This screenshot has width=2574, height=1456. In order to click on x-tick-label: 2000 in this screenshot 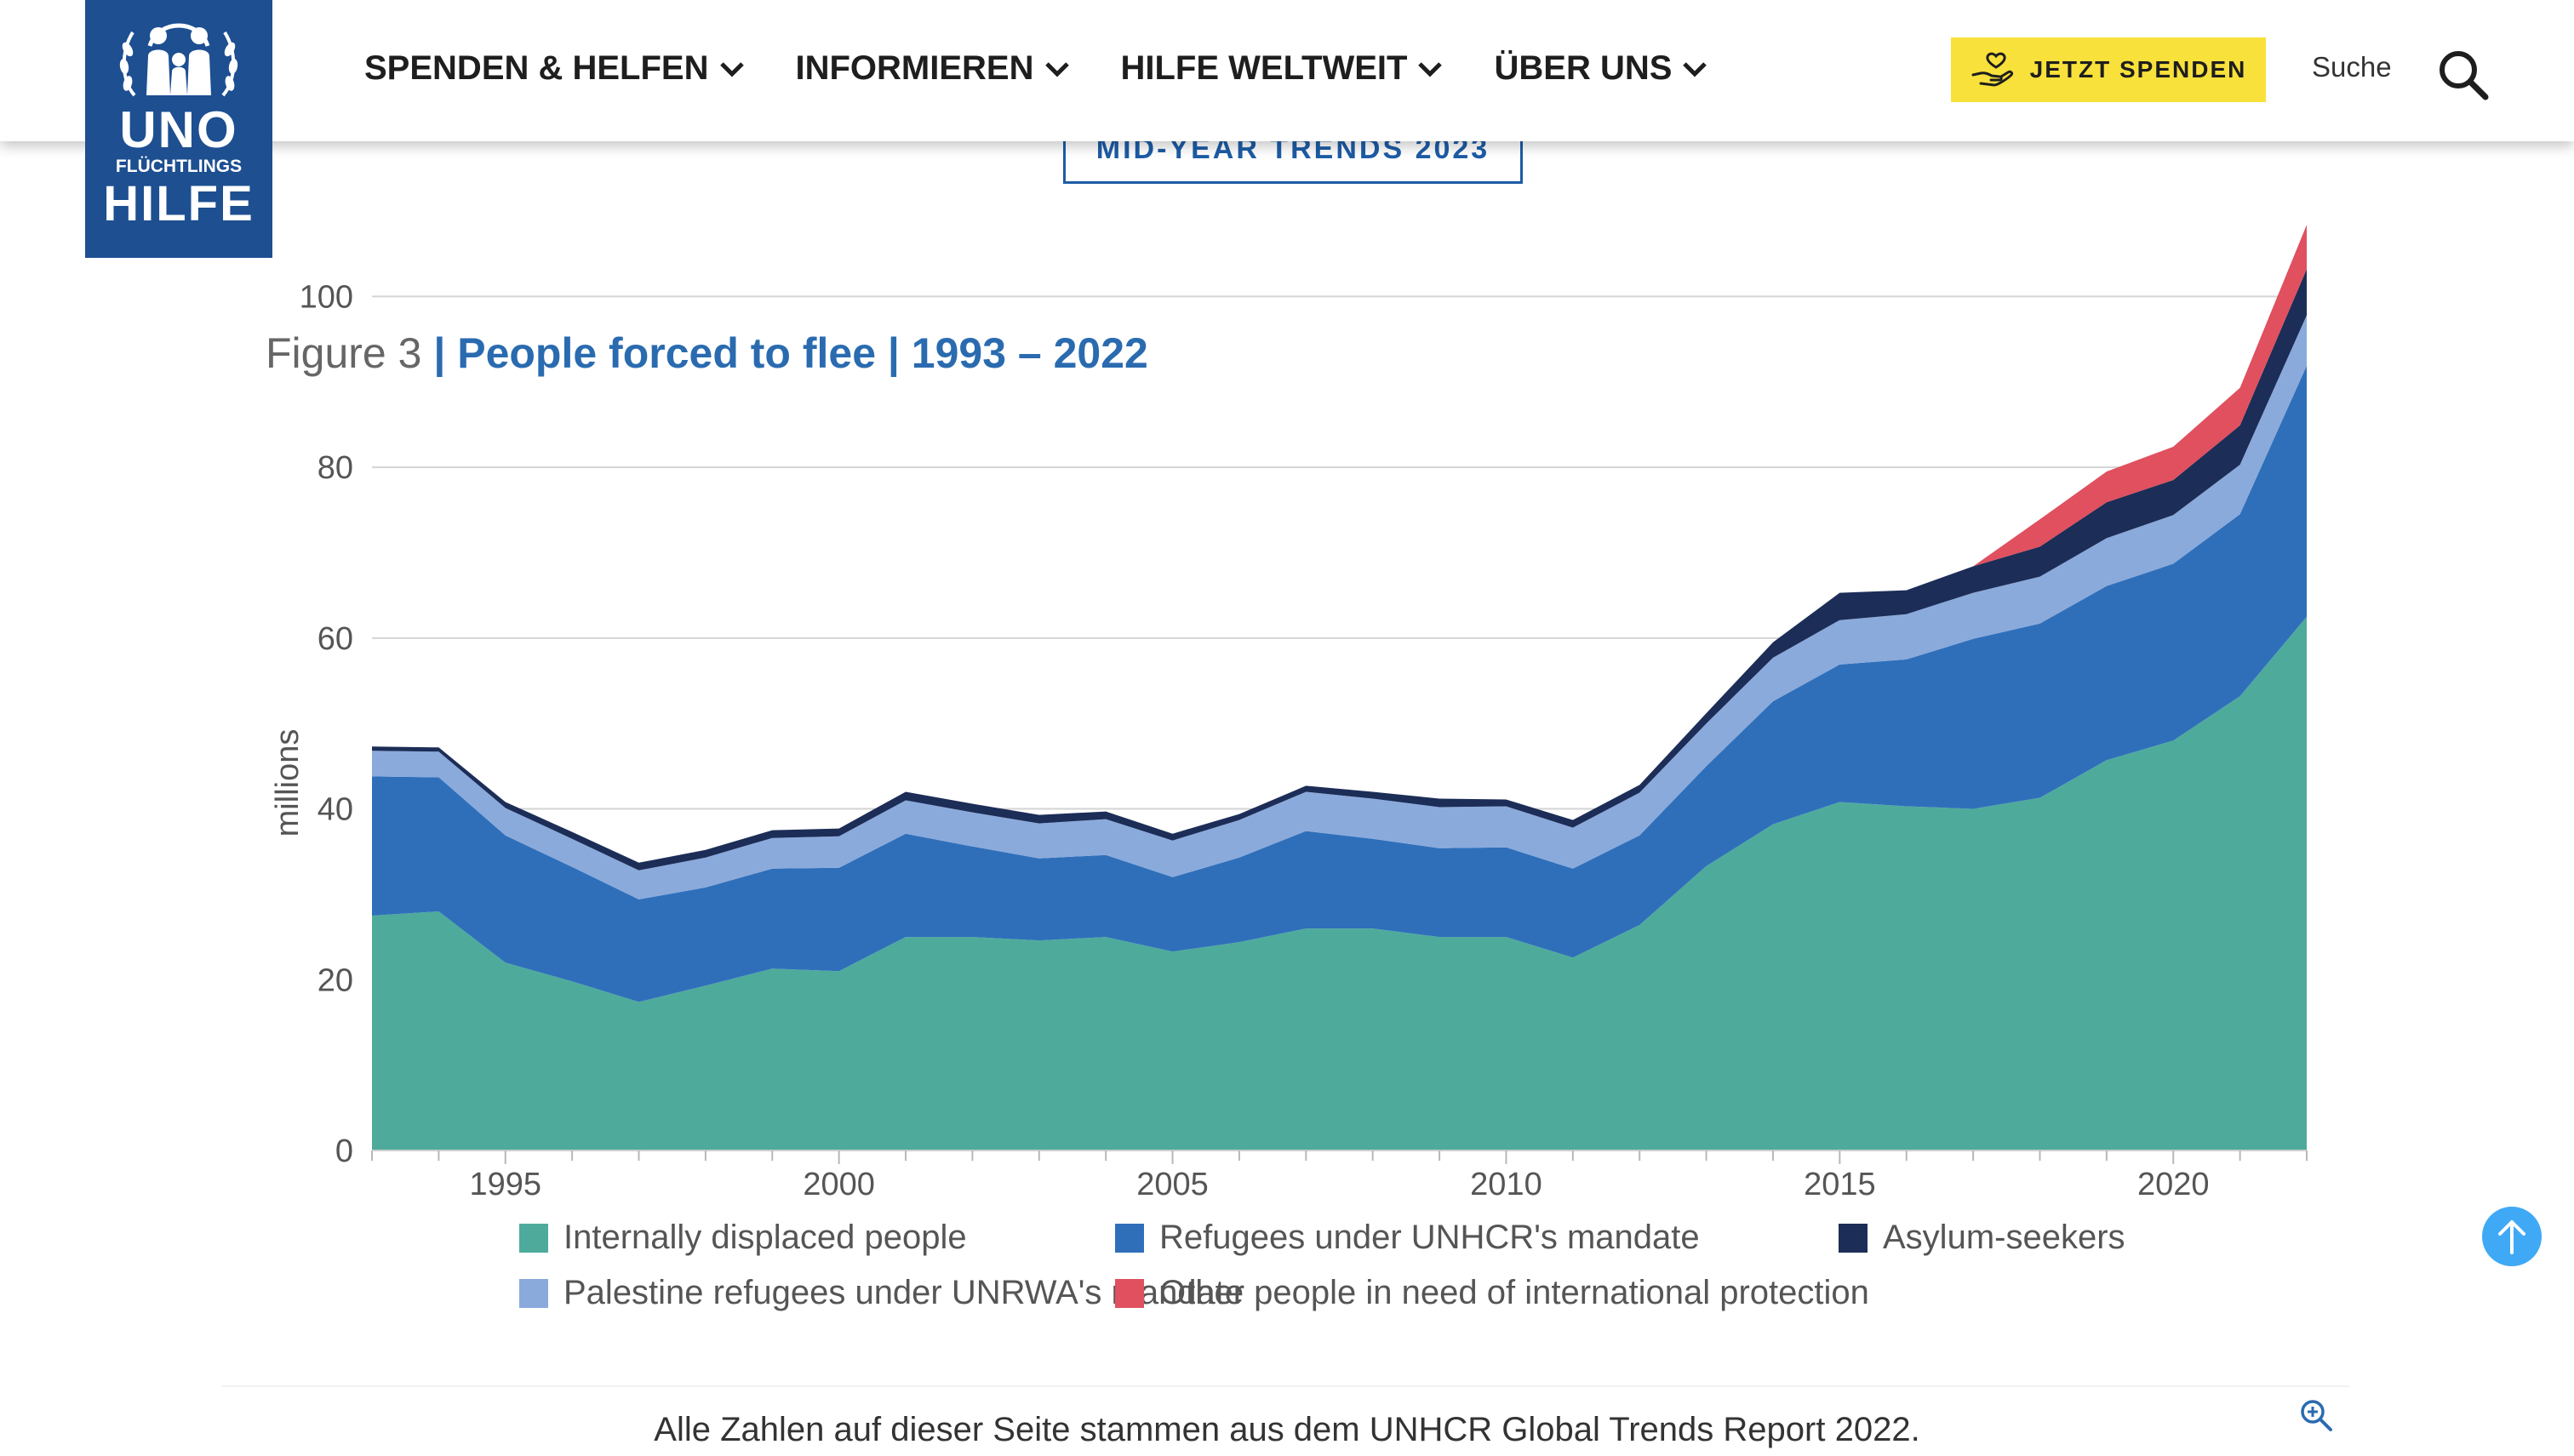, I will do `click(839, 1184)`.